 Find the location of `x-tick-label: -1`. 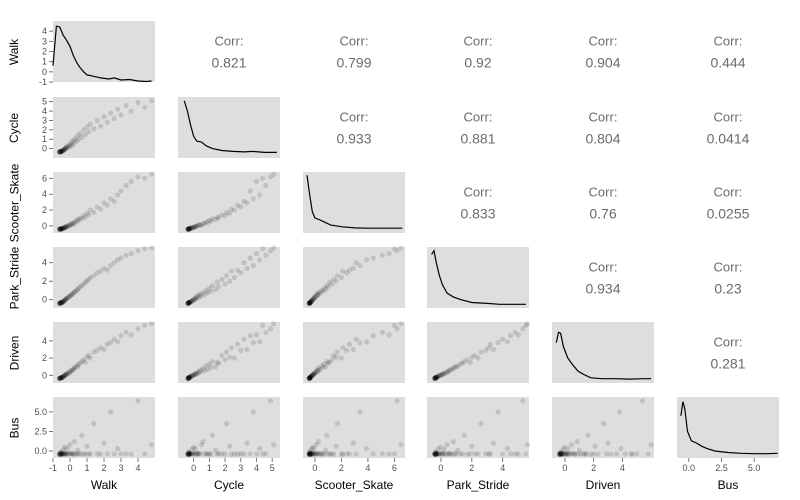

x-tick-label: -1 is located at coordinates (53, 468).